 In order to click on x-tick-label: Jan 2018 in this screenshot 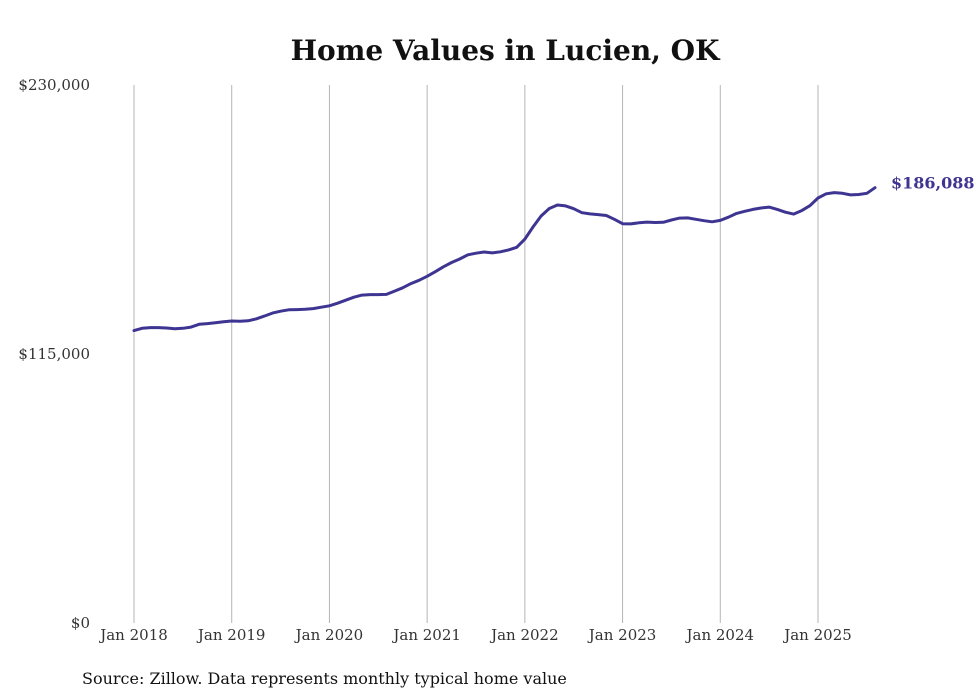, I will do `click(133, 635)`.